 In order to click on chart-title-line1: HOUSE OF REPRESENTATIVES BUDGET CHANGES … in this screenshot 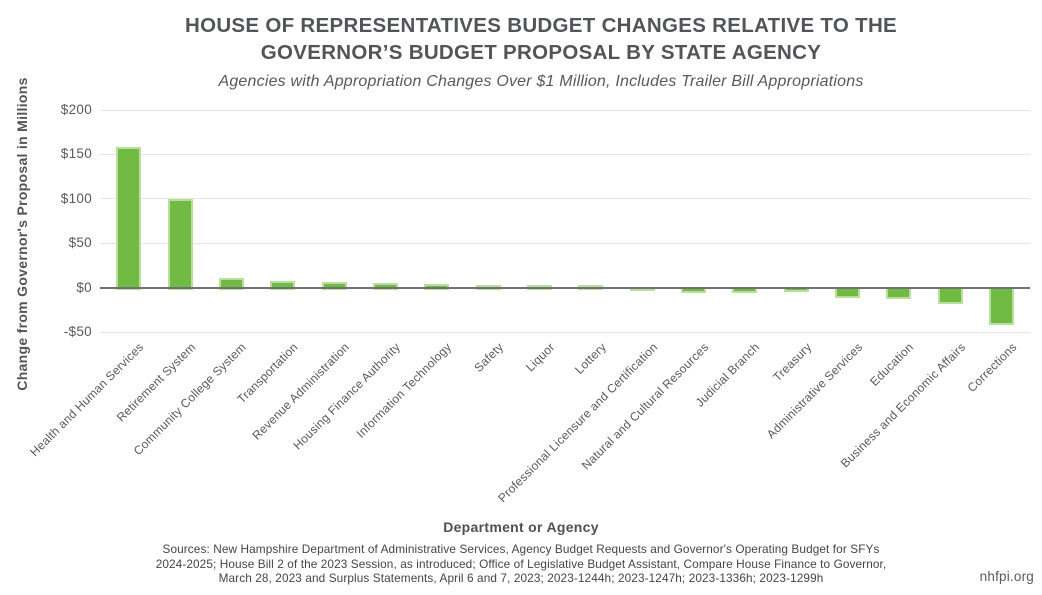, I will do `click(541, 25)`.